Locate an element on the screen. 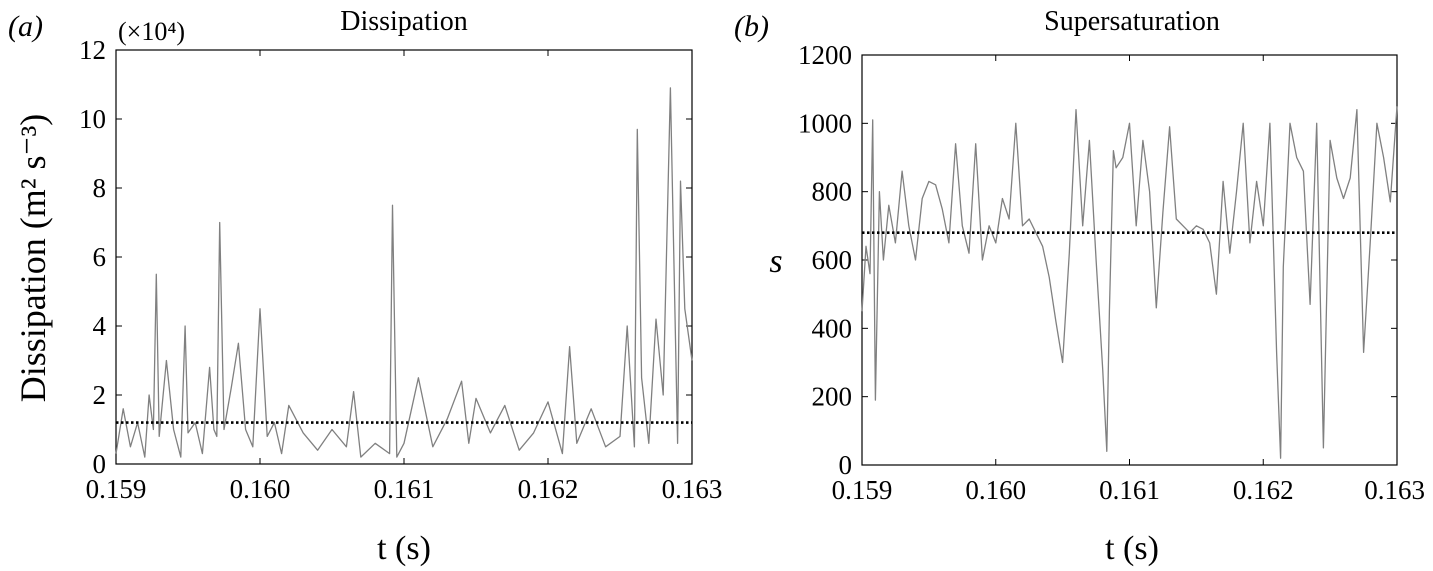 The height and width of the screenshot is (571, 1433). panel-b-y-tick-label: 0 is located at coordinates (846, 465).